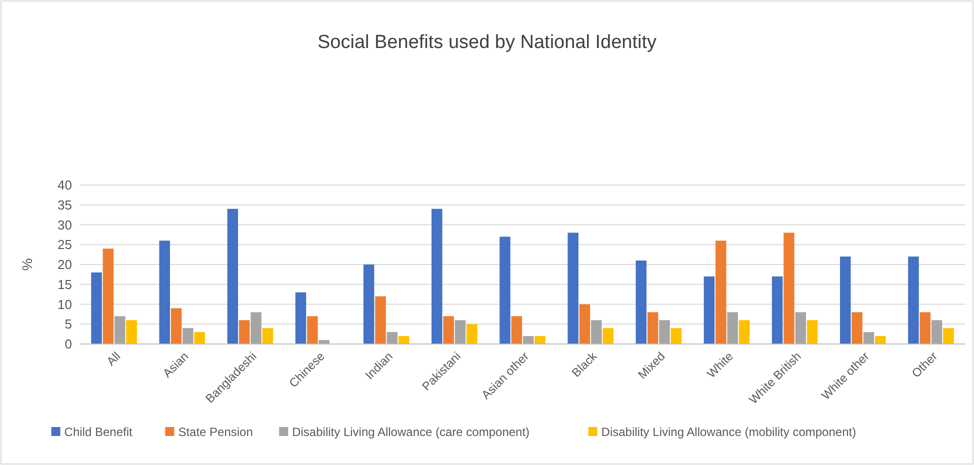  I want to click on x-tick-label: All, so click(114, 359).